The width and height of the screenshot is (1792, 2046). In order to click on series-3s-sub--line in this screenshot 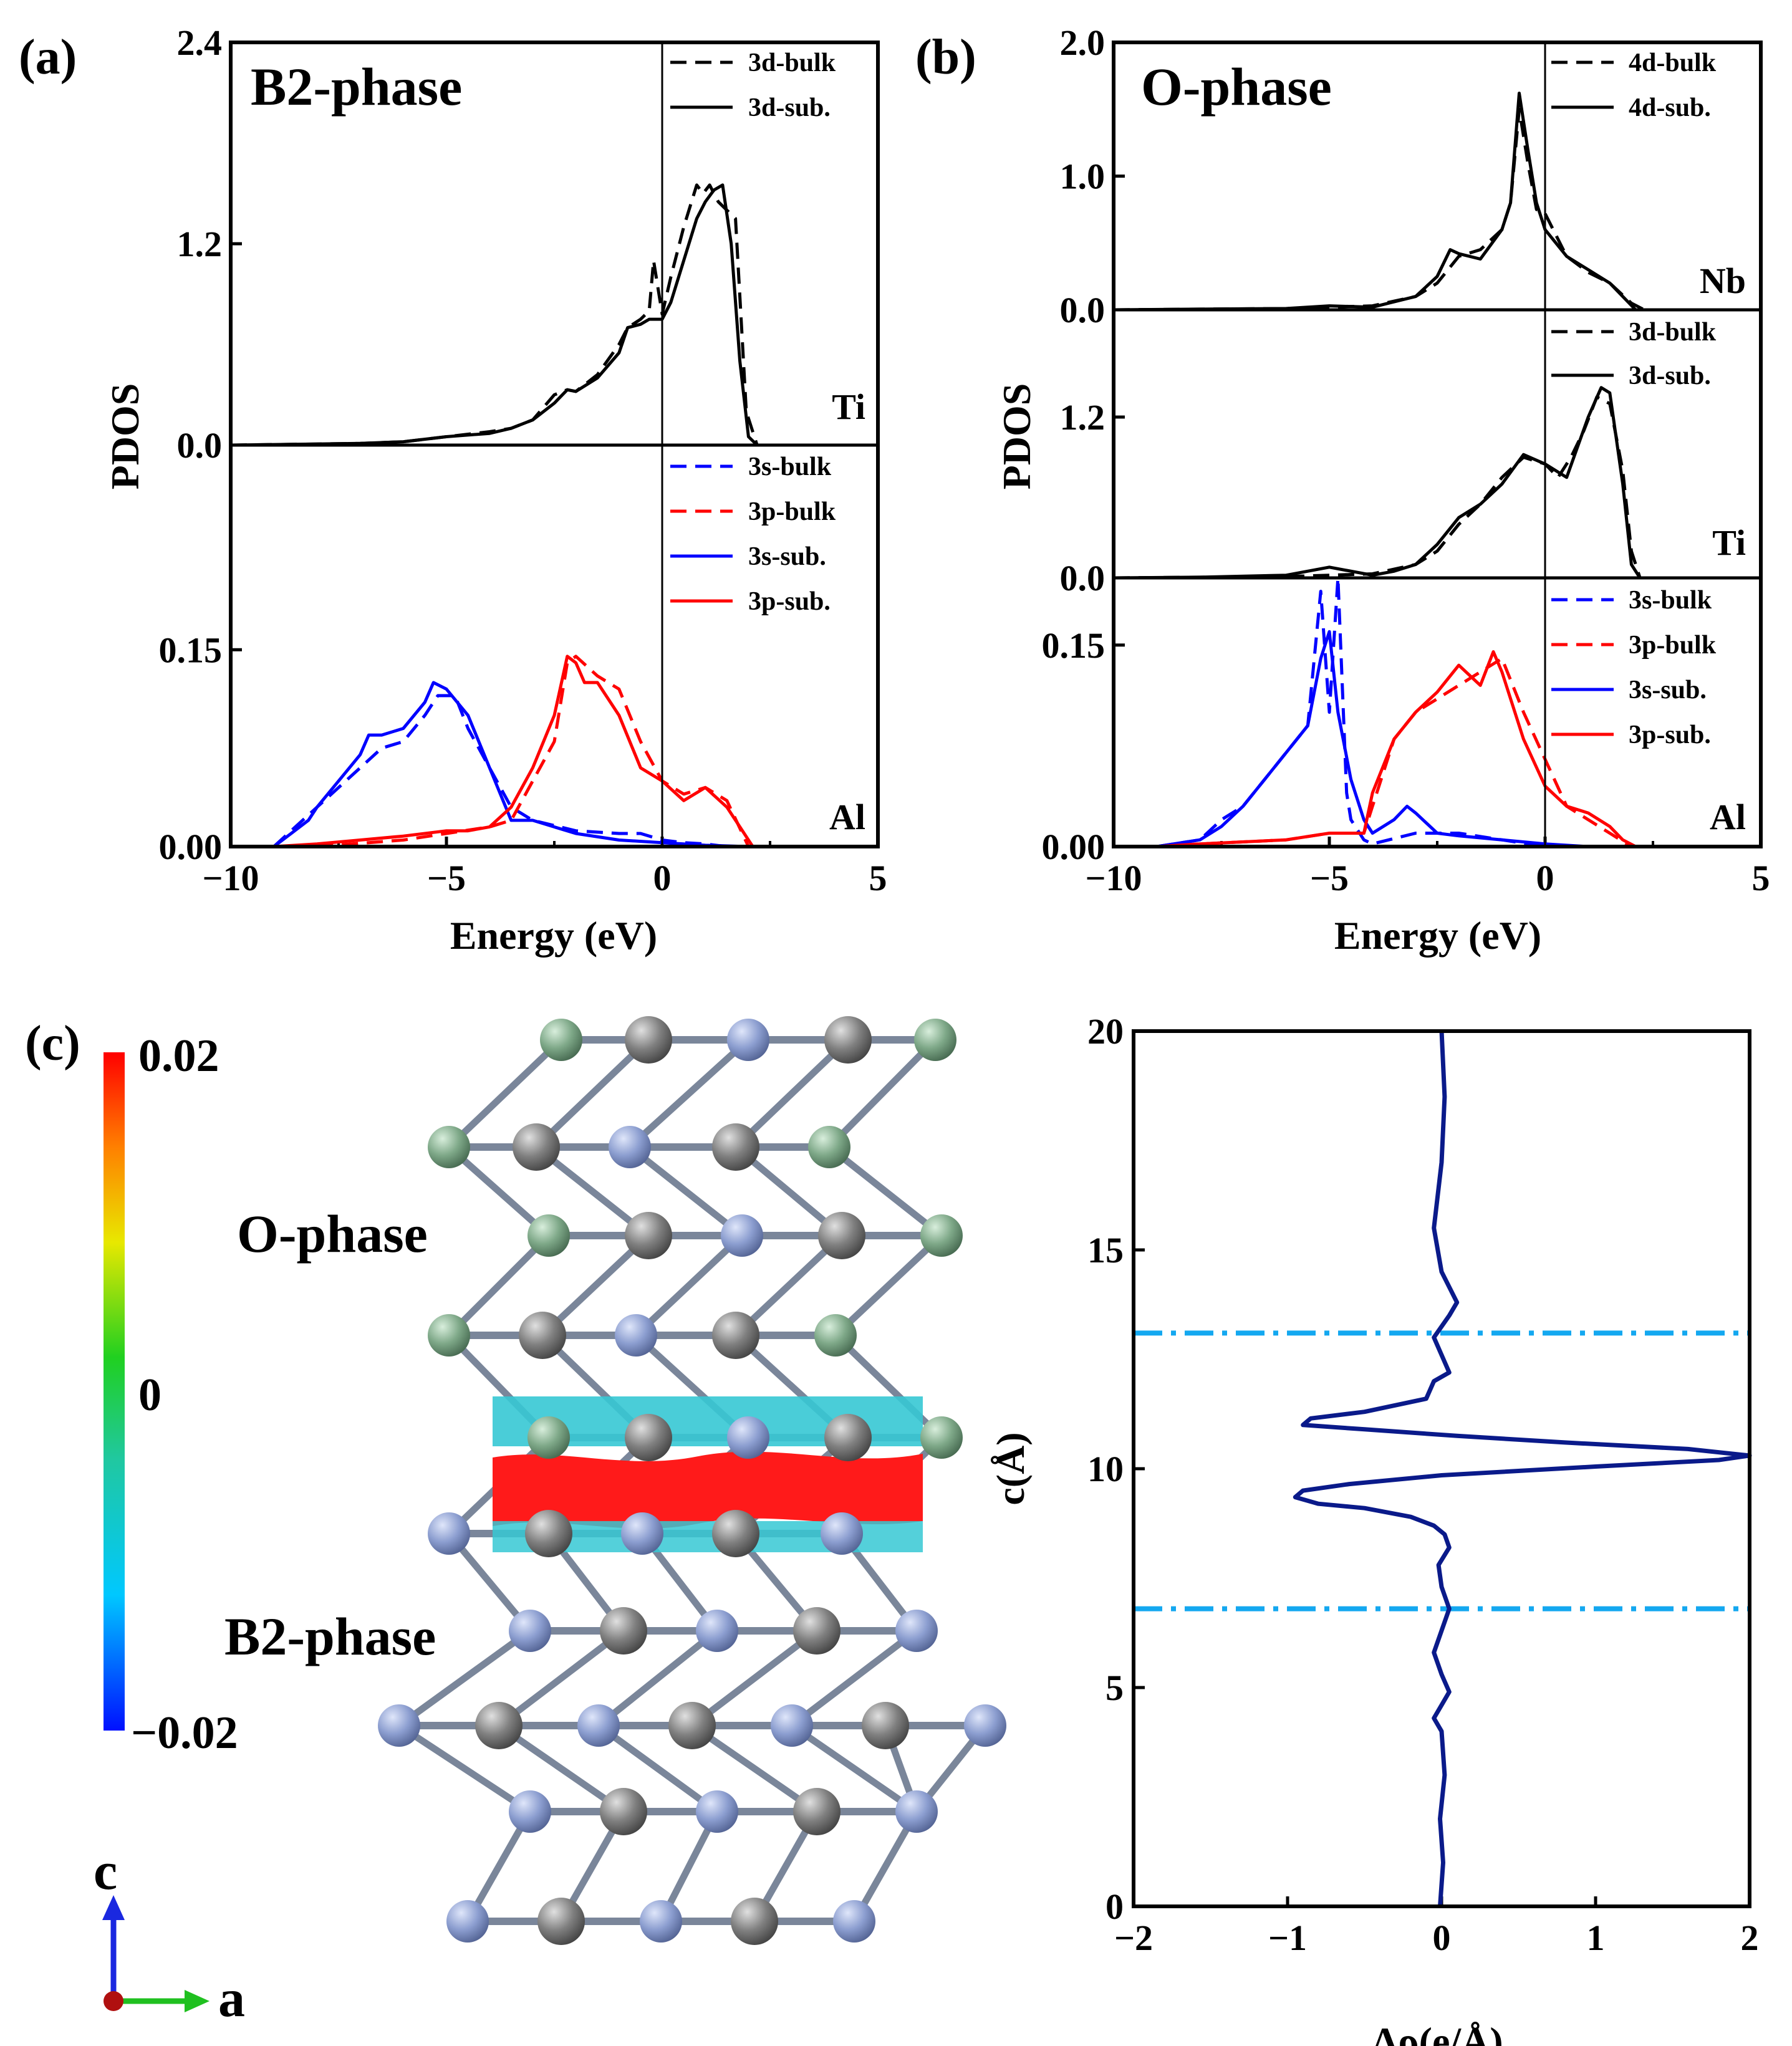, I will do `click(511, 764)`.